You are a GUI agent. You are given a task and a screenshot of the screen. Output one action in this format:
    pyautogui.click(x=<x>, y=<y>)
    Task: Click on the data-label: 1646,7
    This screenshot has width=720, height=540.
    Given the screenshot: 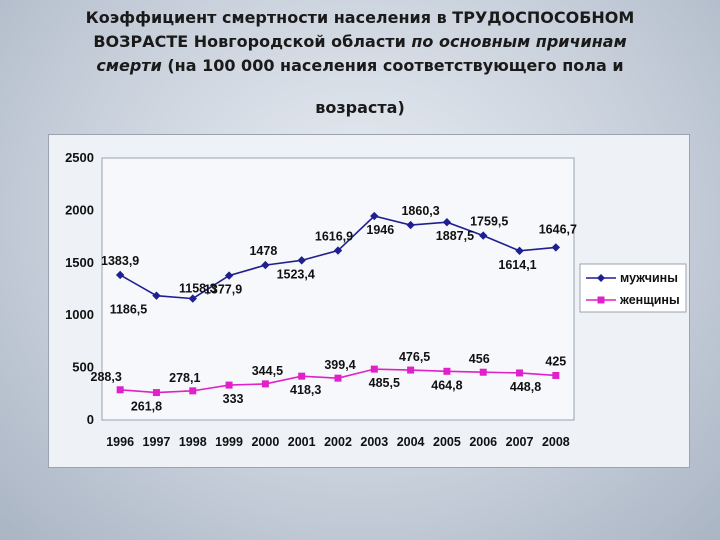 What is the action you would take?
    pyautogui.click(x=558, y=229)
    